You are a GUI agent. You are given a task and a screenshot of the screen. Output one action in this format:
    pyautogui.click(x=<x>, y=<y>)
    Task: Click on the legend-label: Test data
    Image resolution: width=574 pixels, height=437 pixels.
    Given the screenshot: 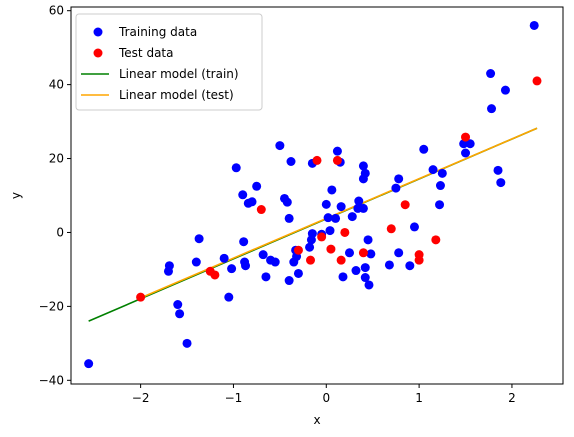 What is the action you would take?
    pyautogui.click(x=145, y=53)
    